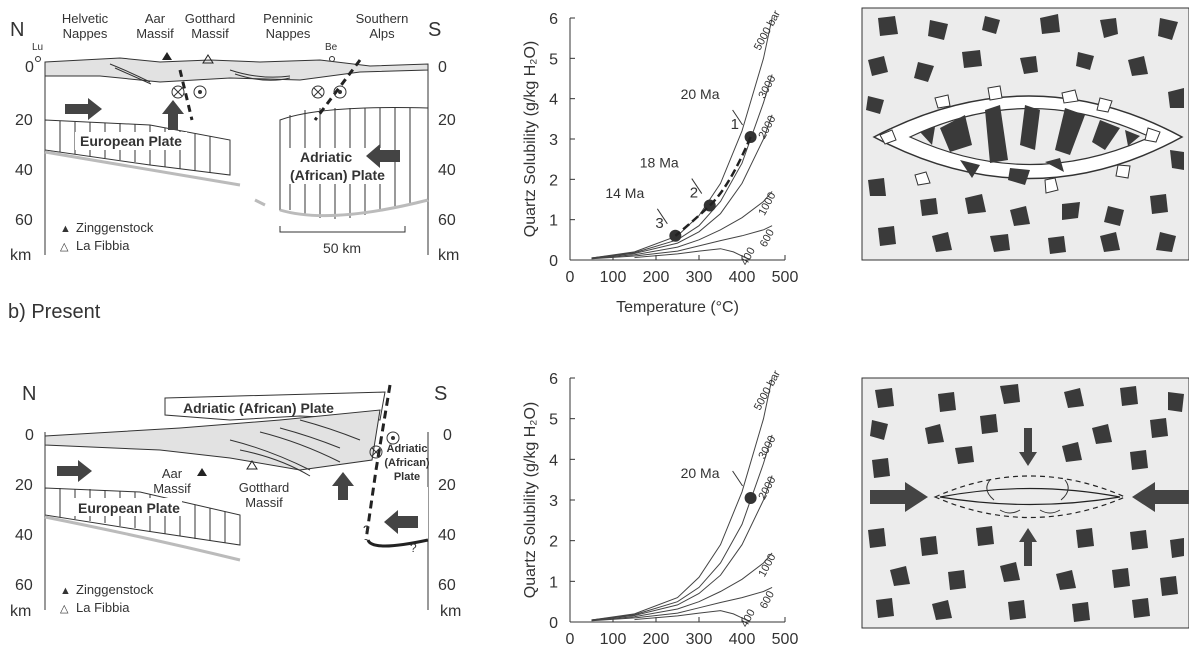 This screenshot has width=1189, height=648. What do you see at coordinates (397, 543) in the screenshot?
I see `slab-base` at bounding box center [397, 543].